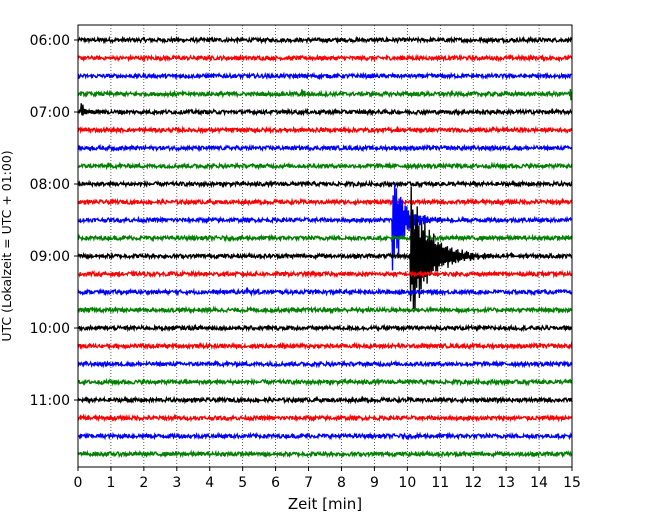  What do you see at coordinates (50, 257) in the screenshot?
I see `y-tick-label: 09:00` at bounding box center [50, 257].